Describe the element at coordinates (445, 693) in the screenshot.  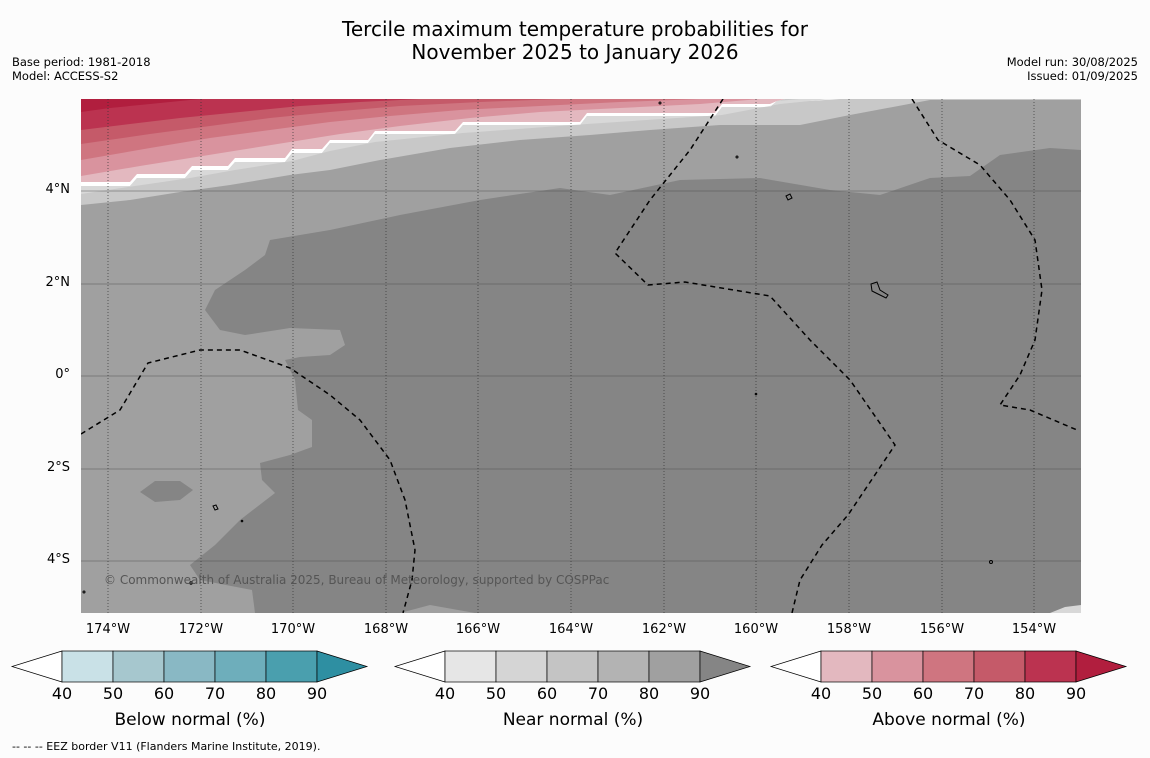
I see `near-tick-40: 40` at that location.